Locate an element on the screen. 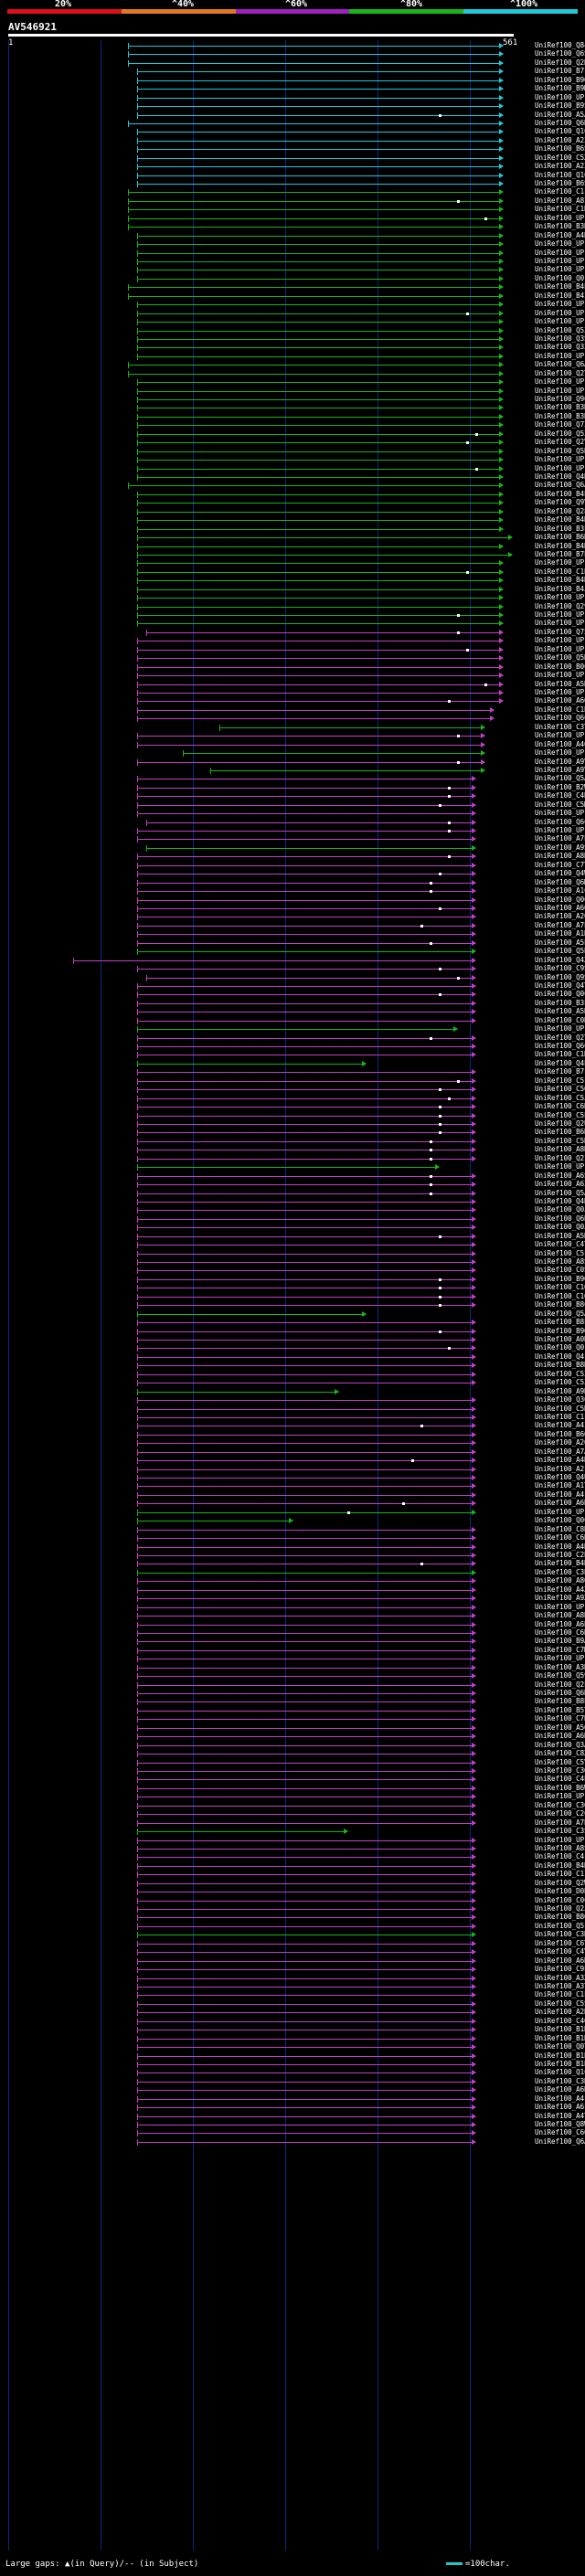 The width and height of the screenshot is (585, 2576). hit-row: UniRef100_Q7ZWQ3 is located at coordinates (293, 424).